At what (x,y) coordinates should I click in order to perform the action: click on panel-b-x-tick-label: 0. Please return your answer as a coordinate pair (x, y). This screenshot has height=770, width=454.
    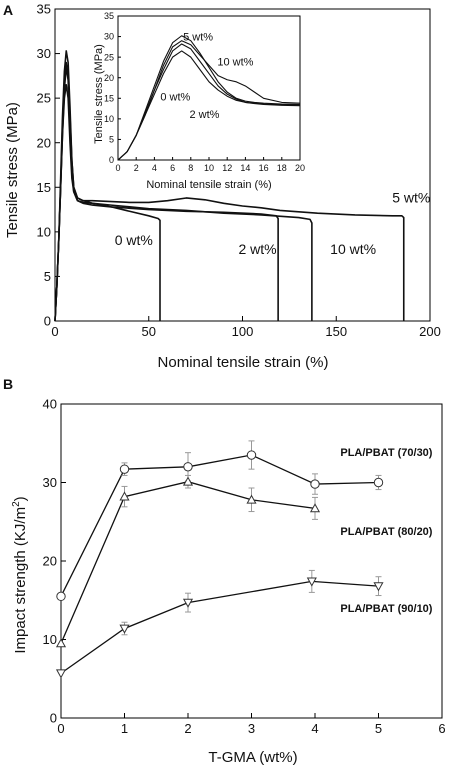
    Looking at the image, I should click on (60, 728).